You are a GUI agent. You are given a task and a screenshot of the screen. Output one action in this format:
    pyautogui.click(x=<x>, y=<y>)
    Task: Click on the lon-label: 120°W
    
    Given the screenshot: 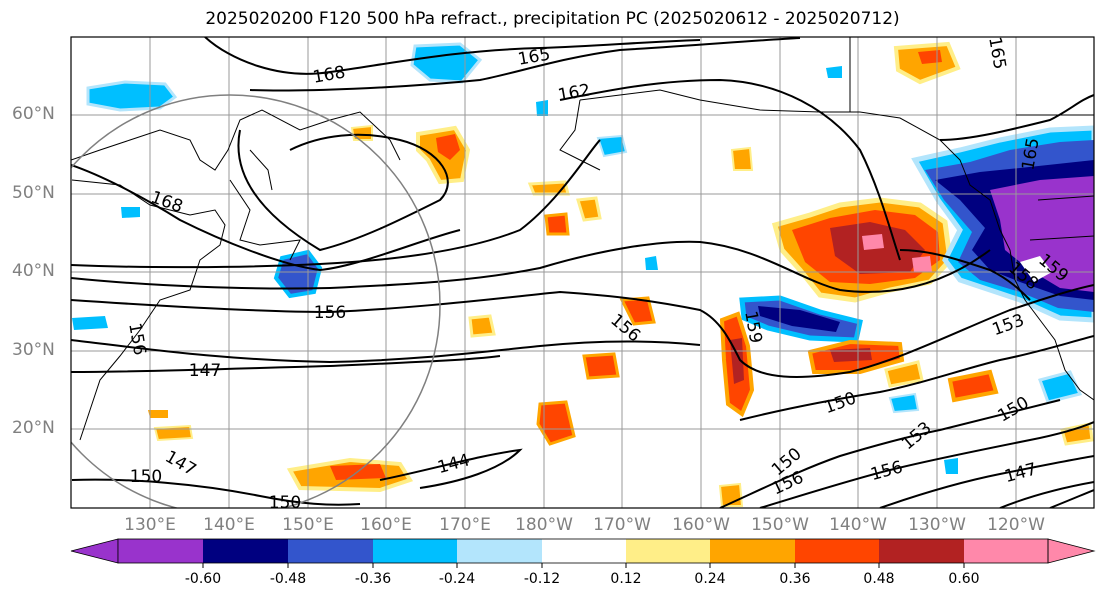 What is the action you would take?
    pyautogui.click(x=1016, y=525)
    